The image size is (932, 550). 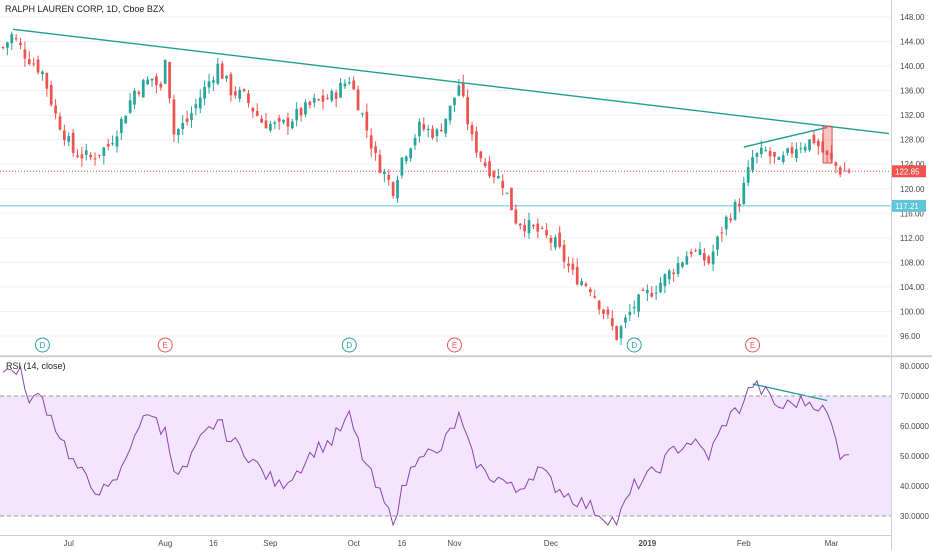 I want to click on rsi-divergence-line, so click(x=790, y=392).